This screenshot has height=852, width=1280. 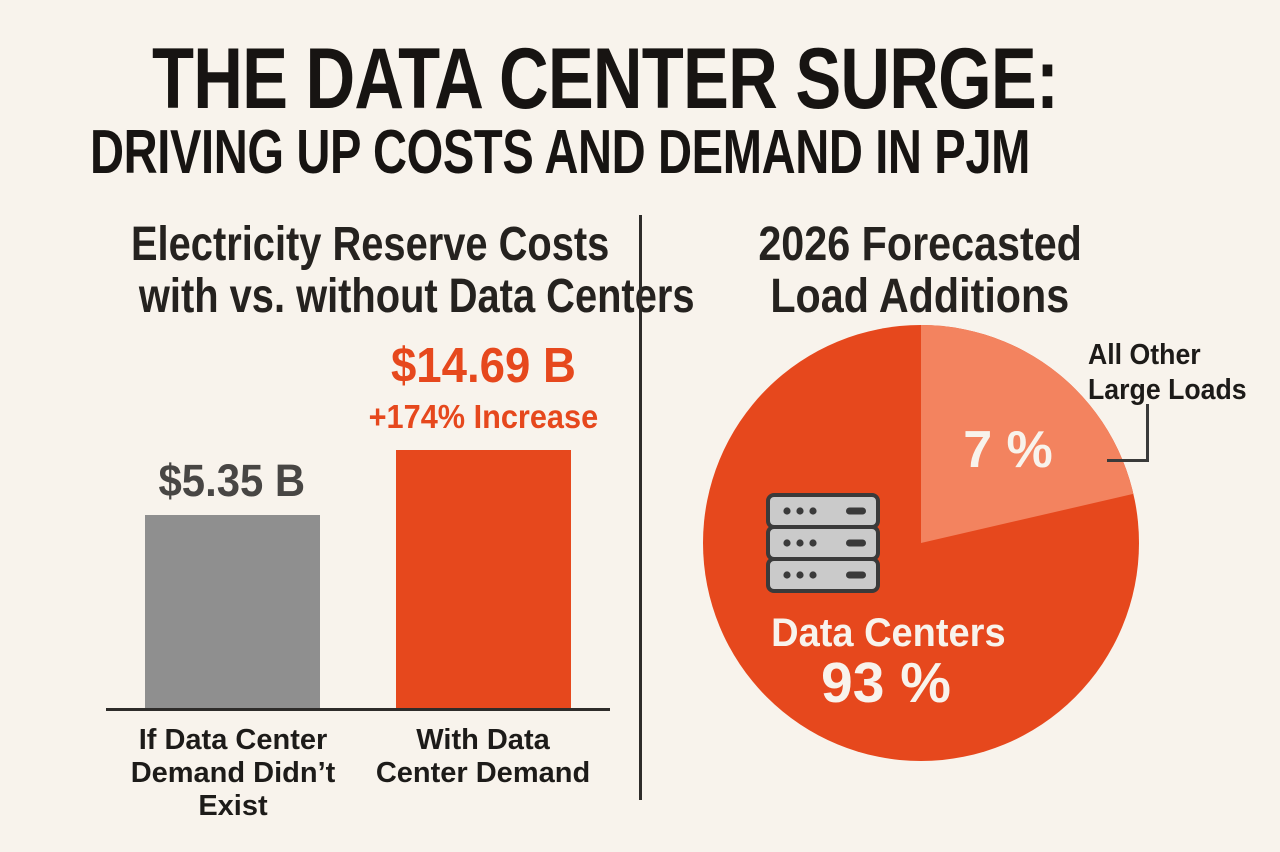 I want to click on bar-chart-title-line1: Electricity Reserve Costs, so click(x=370, y=244).